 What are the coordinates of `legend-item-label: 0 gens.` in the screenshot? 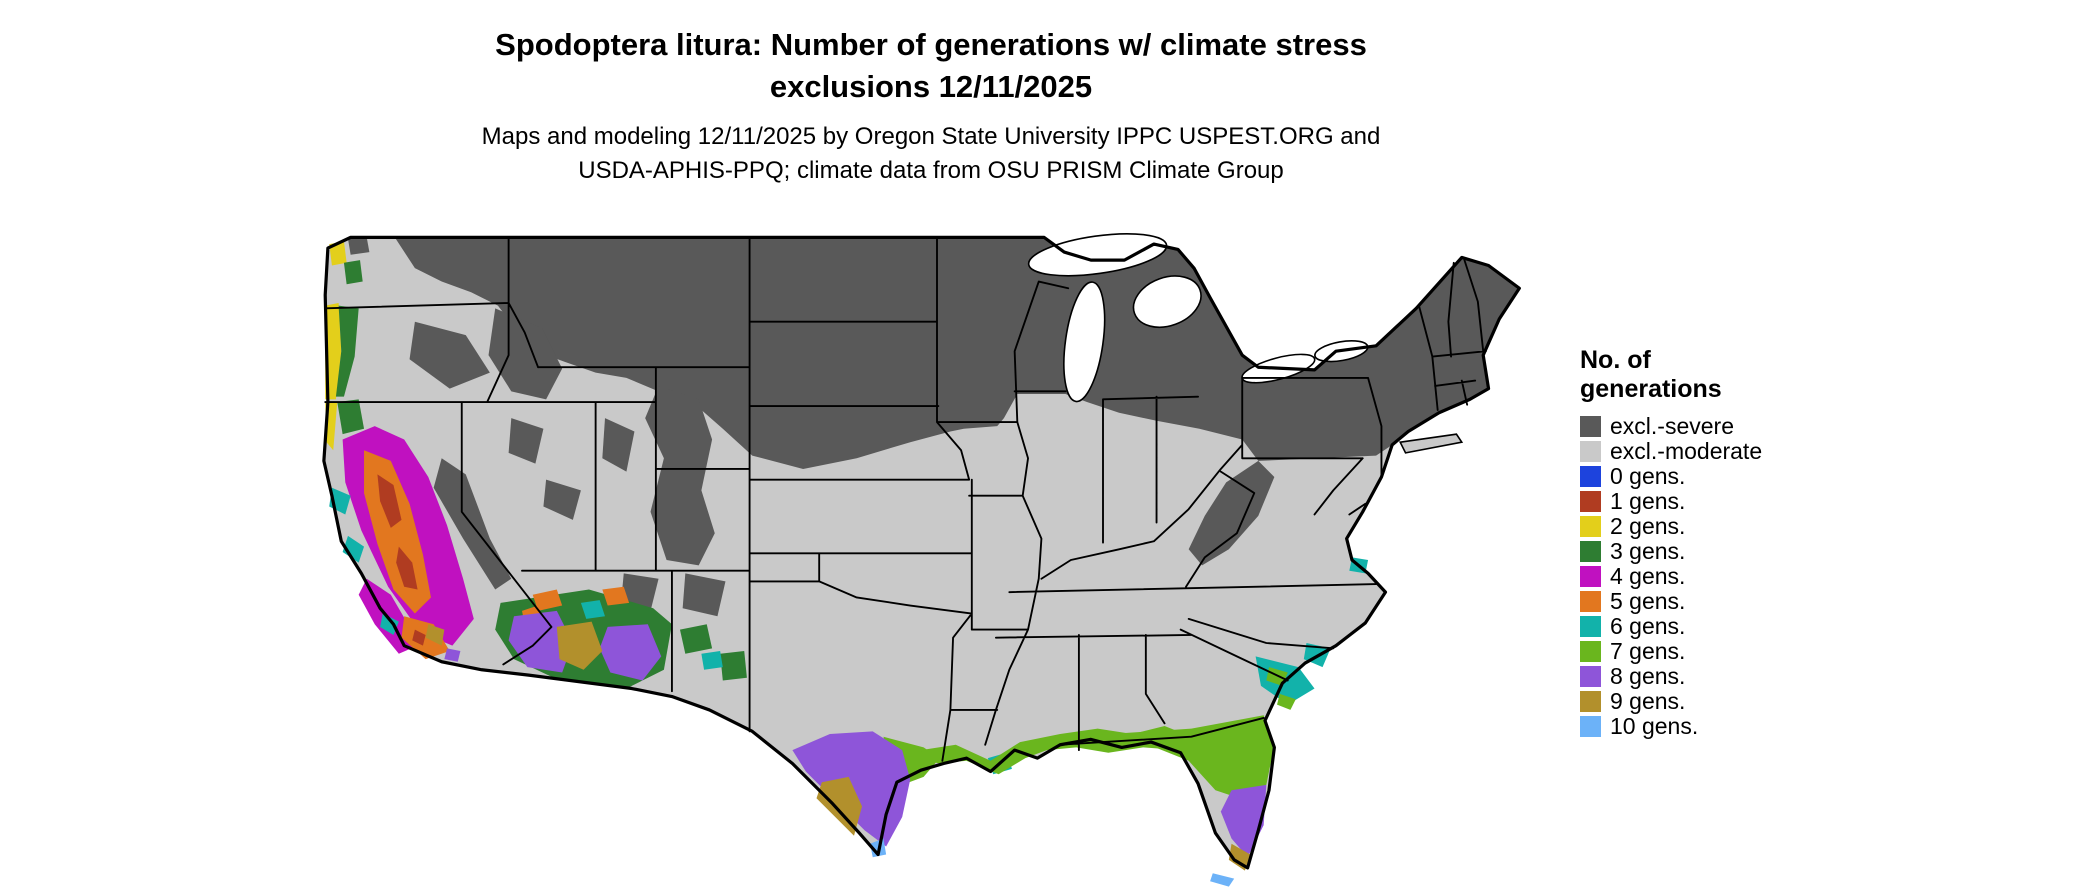 It's located at (1648, 476).